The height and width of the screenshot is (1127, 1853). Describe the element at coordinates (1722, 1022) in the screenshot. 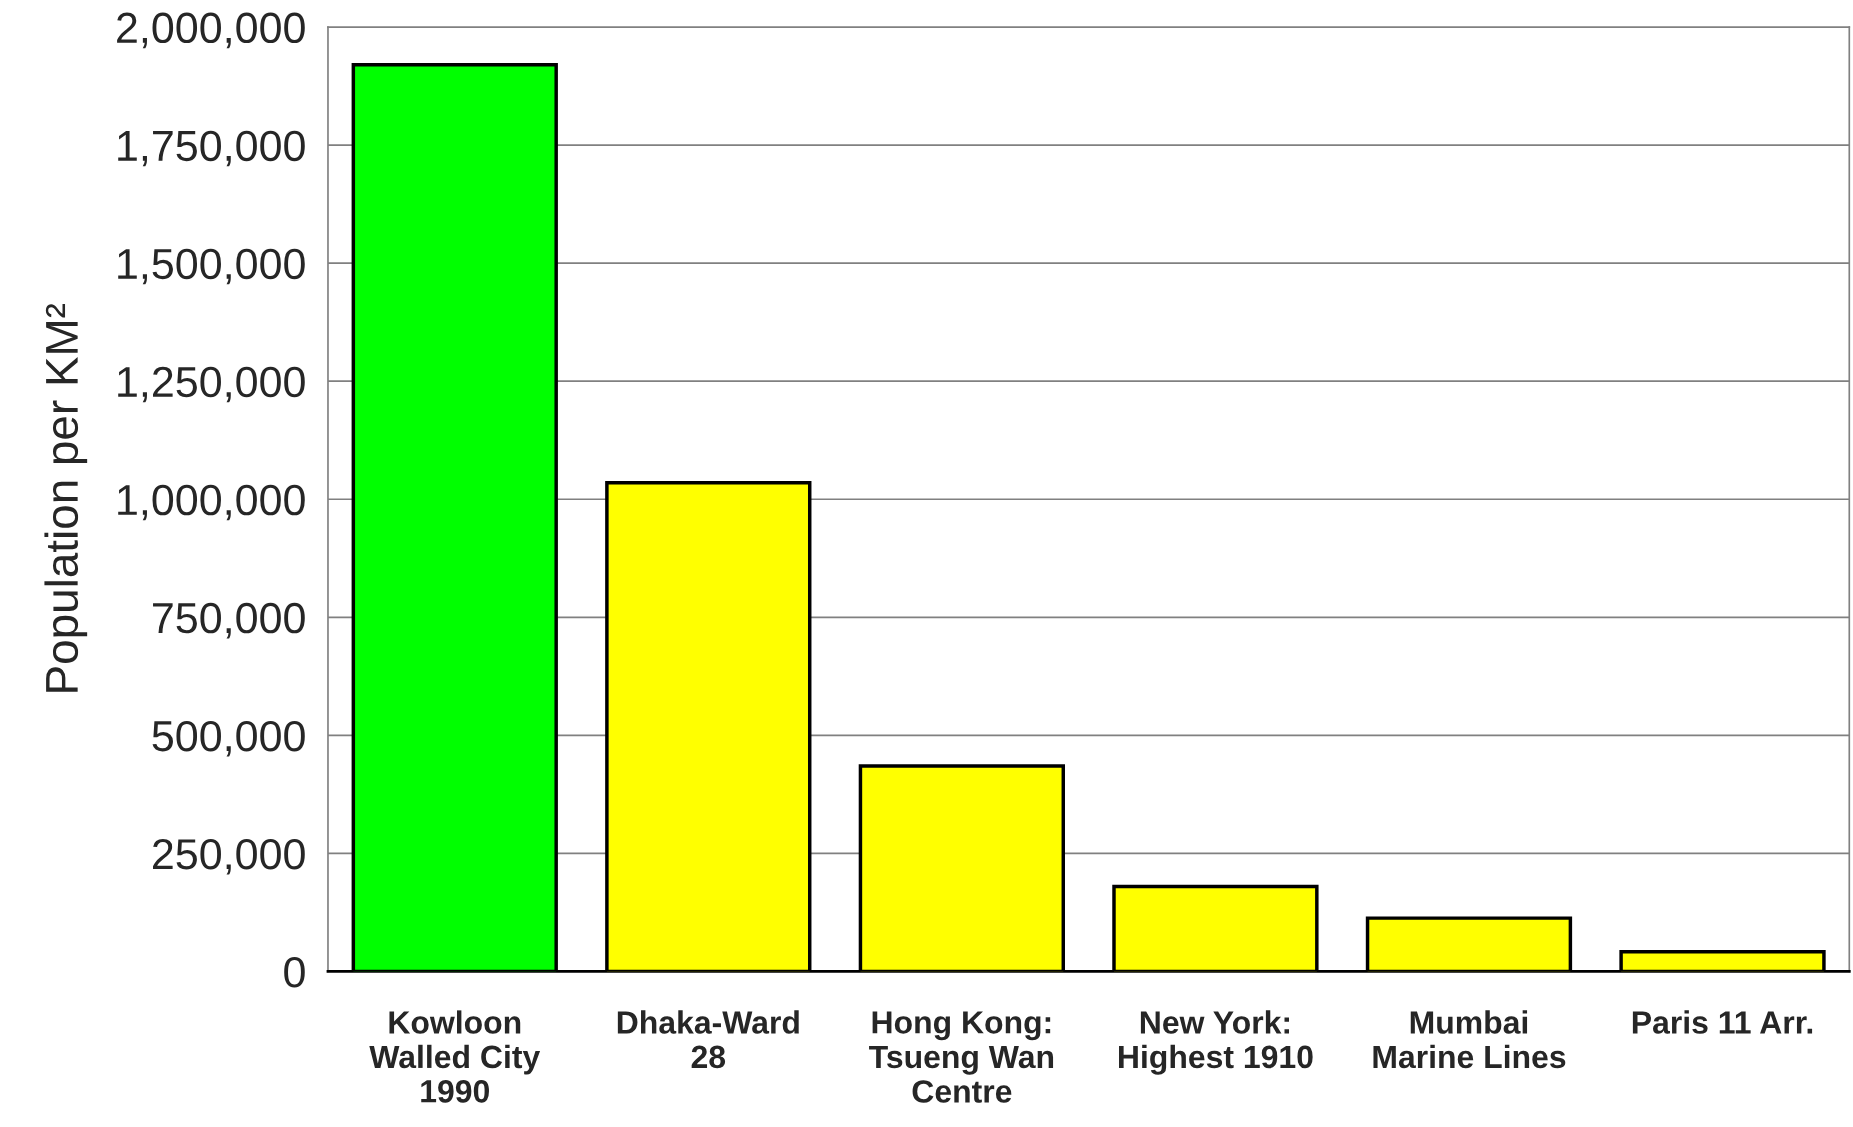

I see `x-tick-label: Paris 11 Arr.` at that location.